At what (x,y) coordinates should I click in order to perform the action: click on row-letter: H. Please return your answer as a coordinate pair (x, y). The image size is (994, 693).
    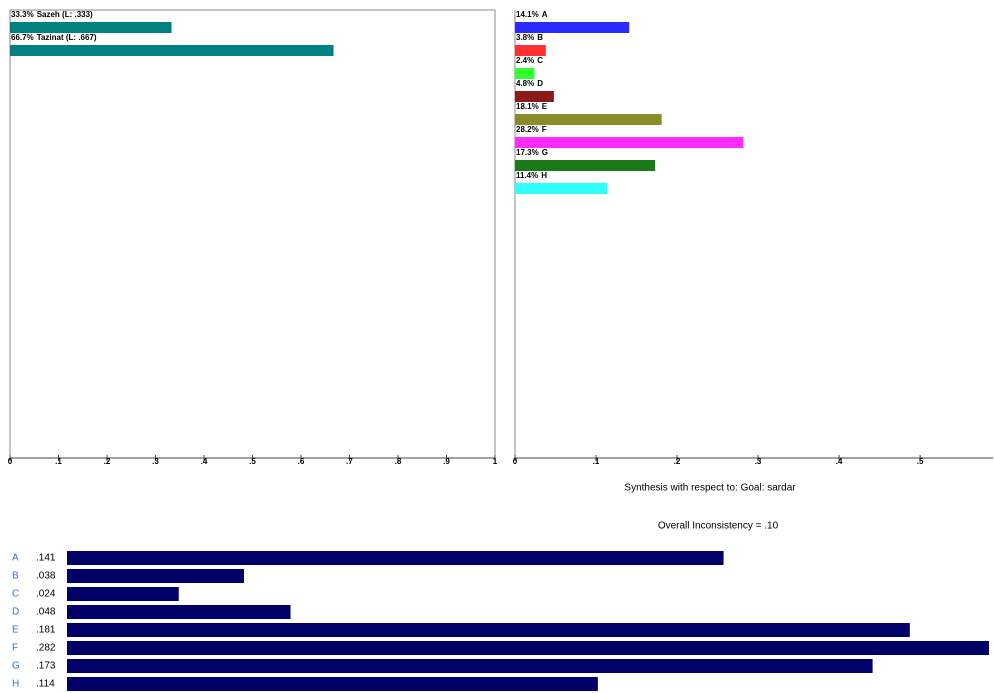
    Looking at the image, I should click on (15, 684).